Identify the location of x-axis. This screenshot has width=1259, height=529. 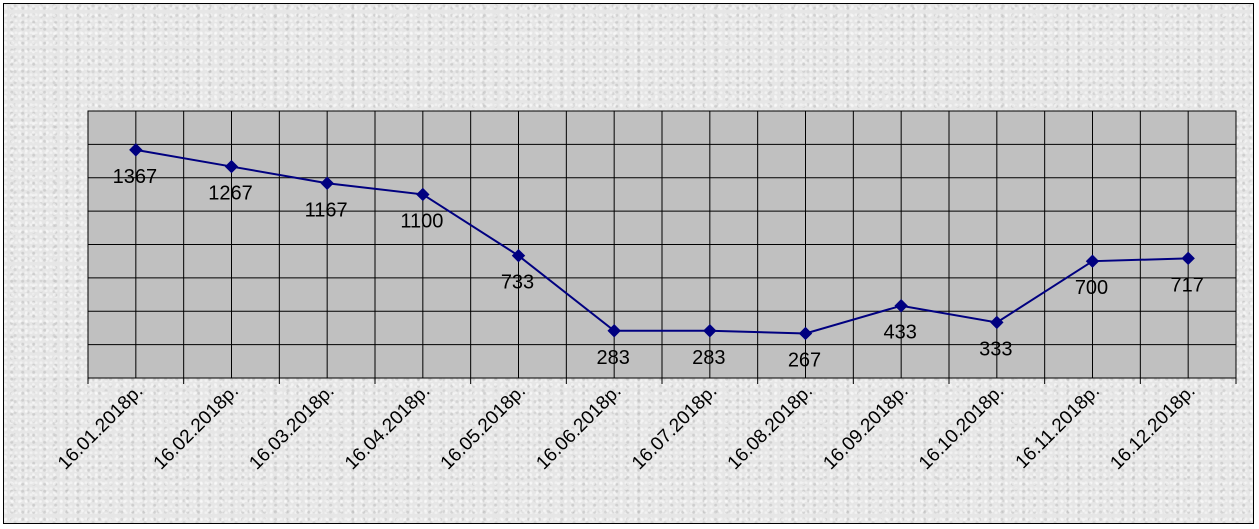
(662, 380).